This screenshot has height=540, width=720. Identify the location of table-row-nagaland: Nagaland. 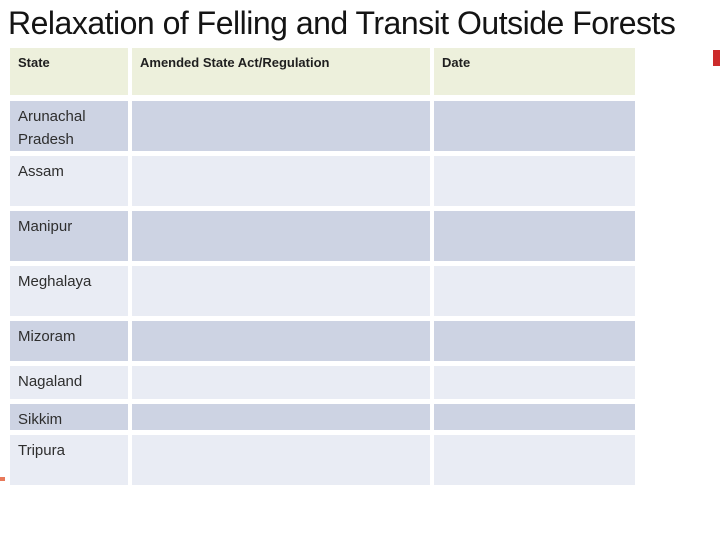
(322, 382).